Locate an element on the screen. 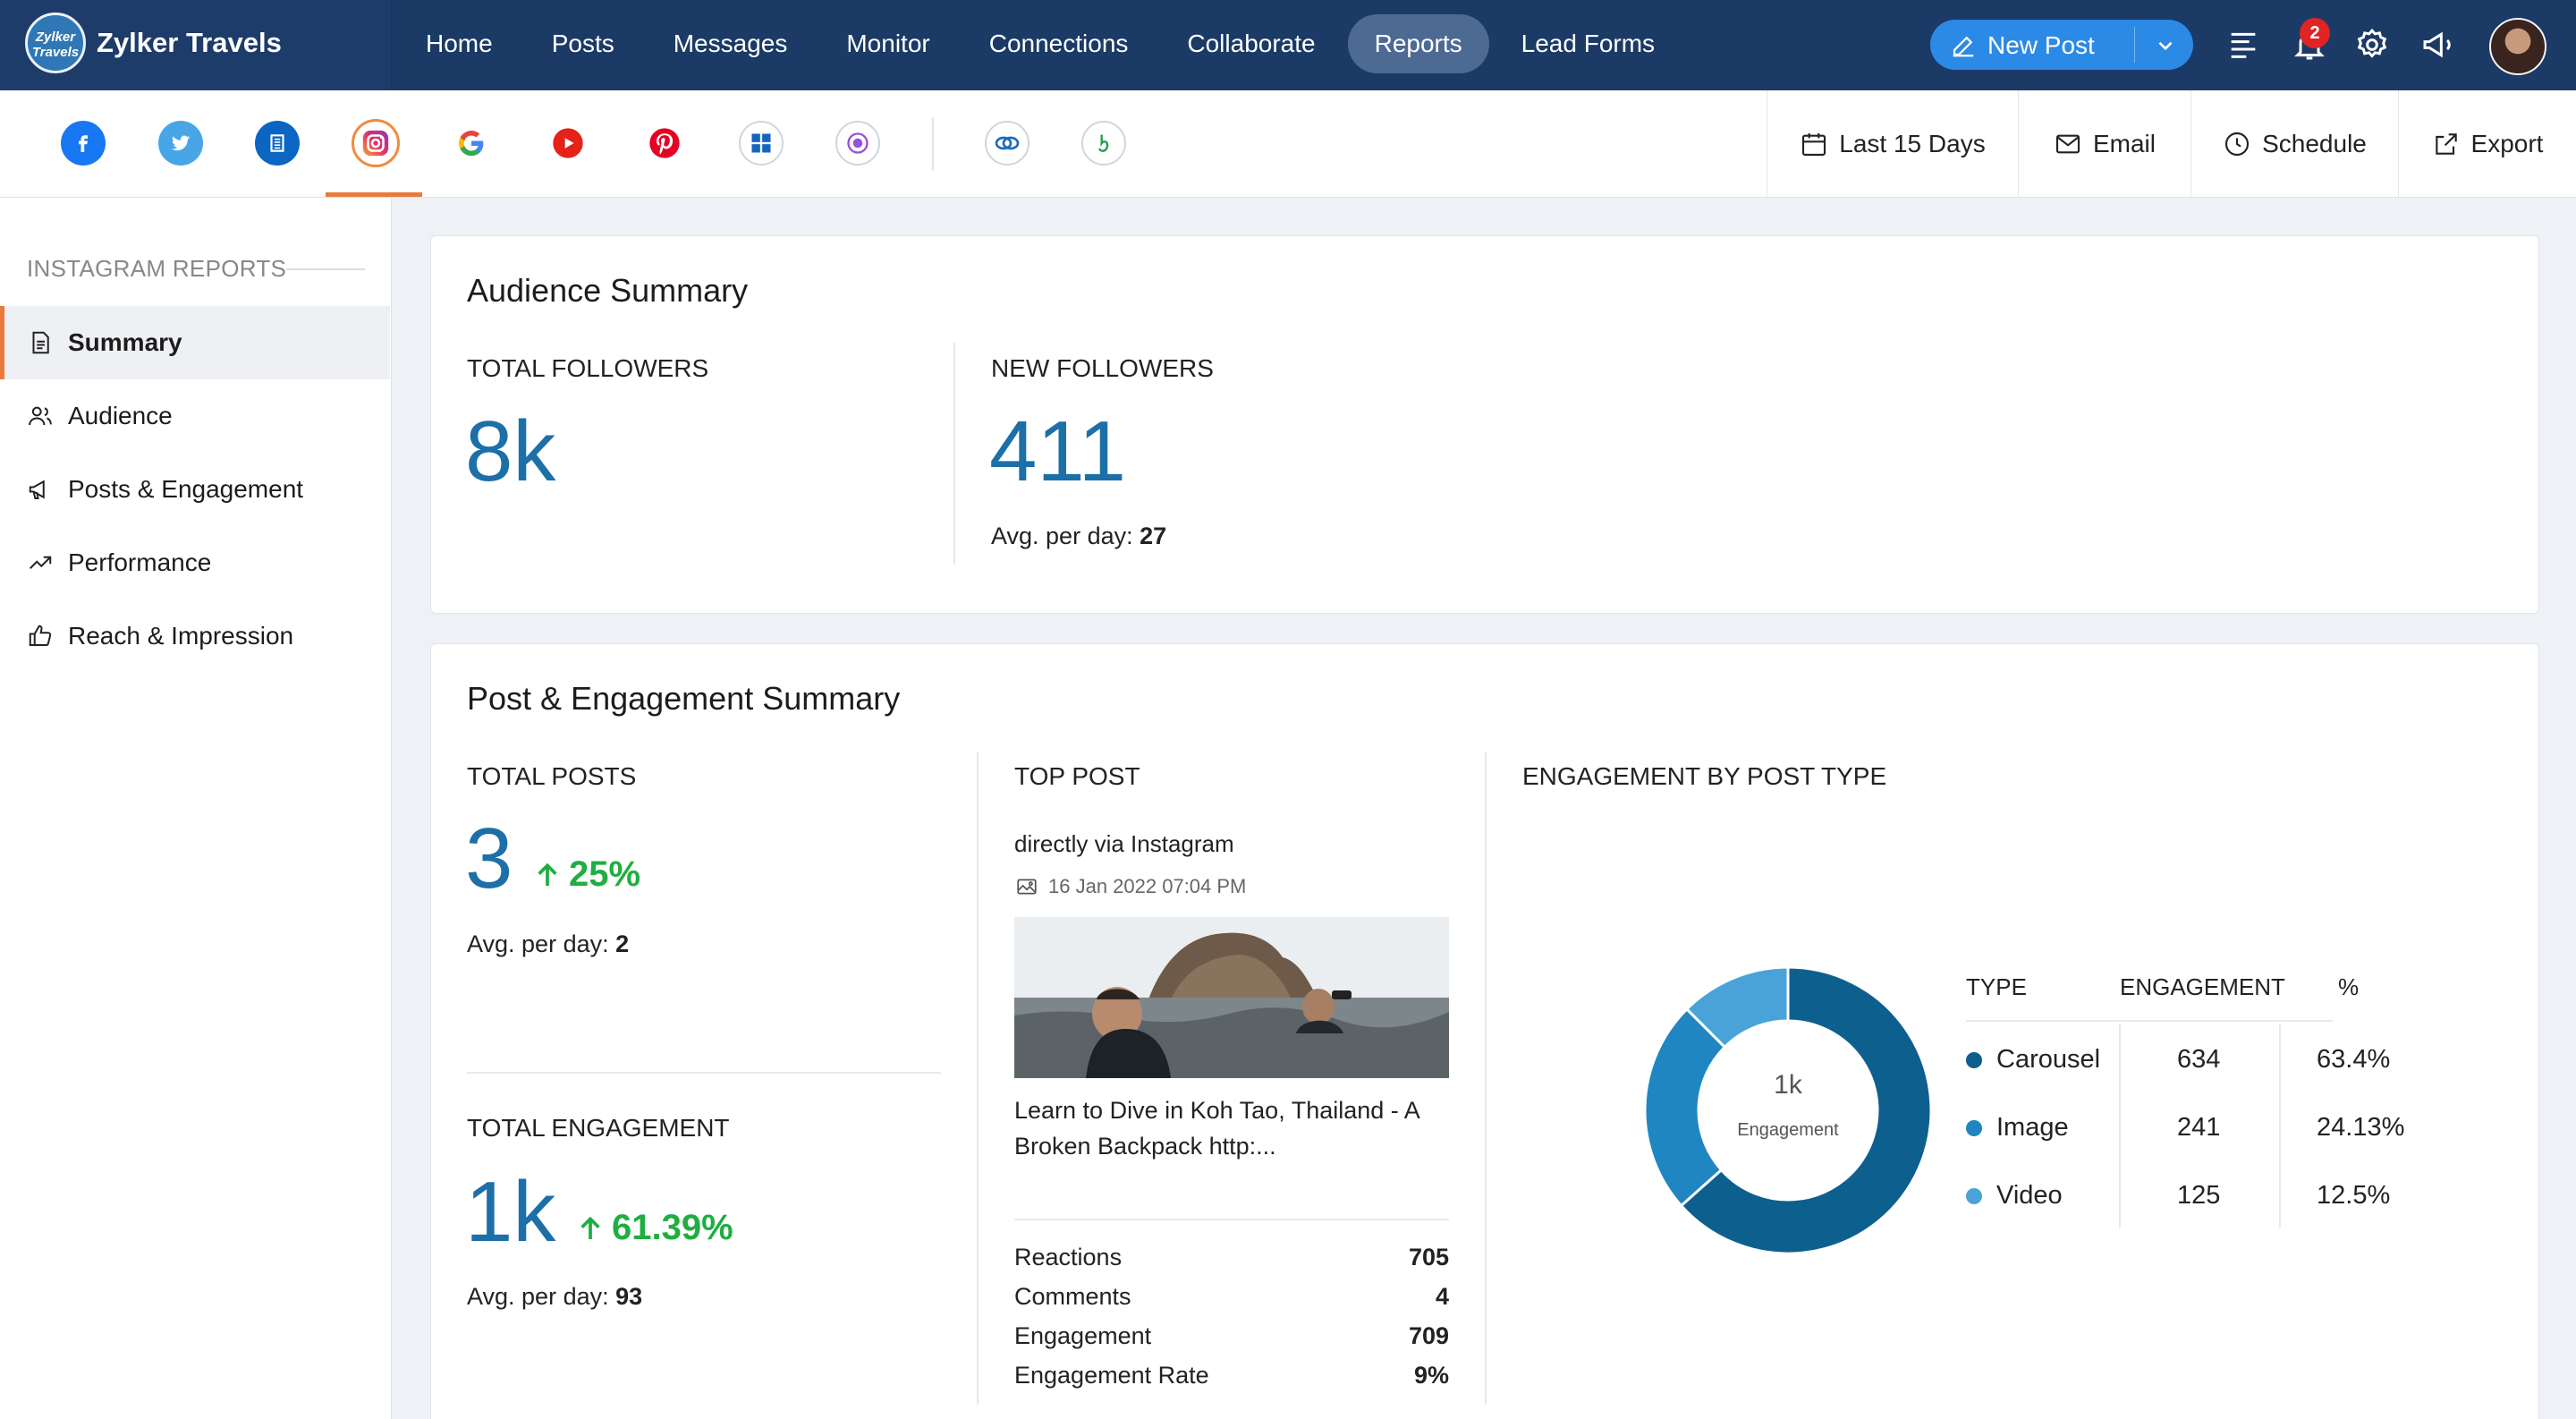  nav-home: Home is located at coordinates (459, 43).